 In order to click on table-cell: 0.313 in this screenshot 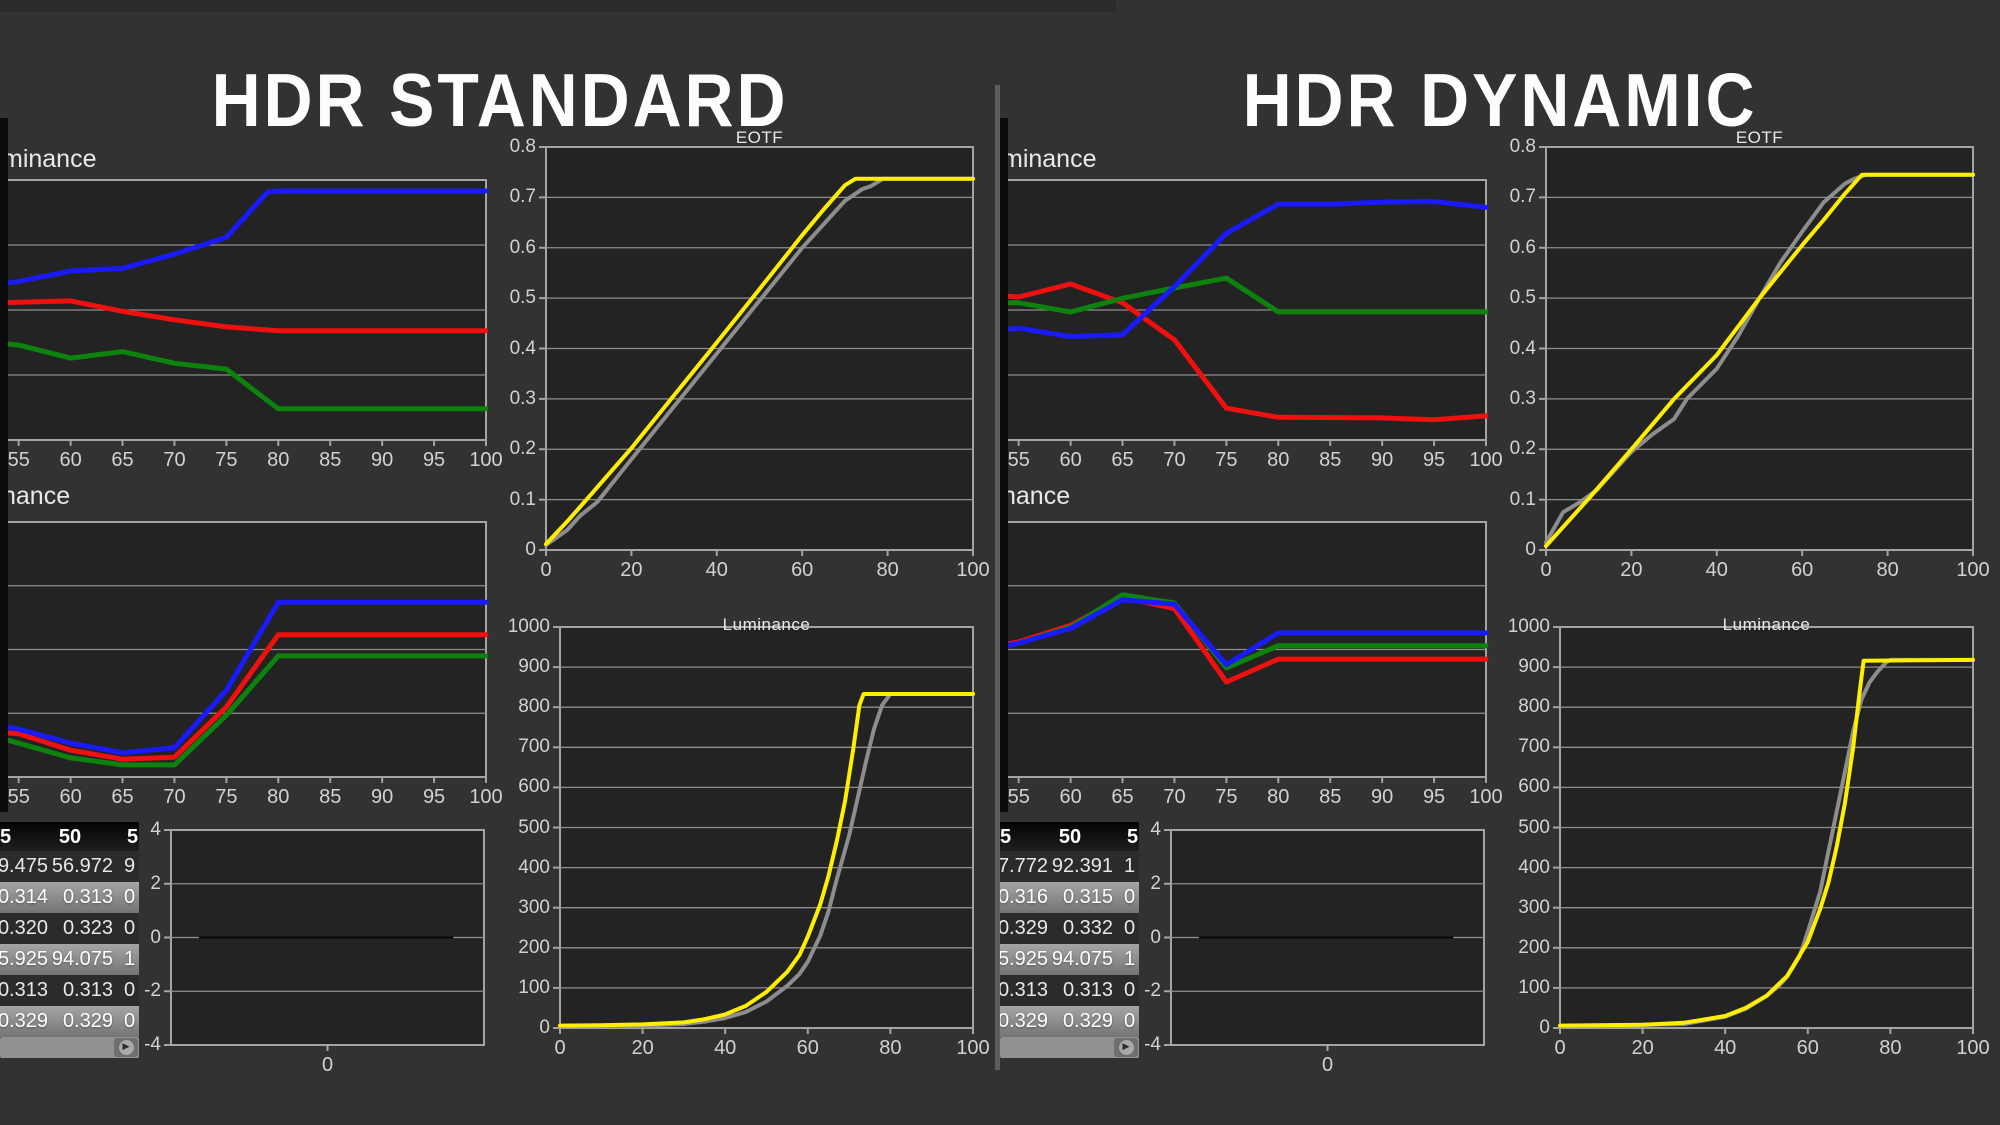, I will do `click(1024, 990)`.